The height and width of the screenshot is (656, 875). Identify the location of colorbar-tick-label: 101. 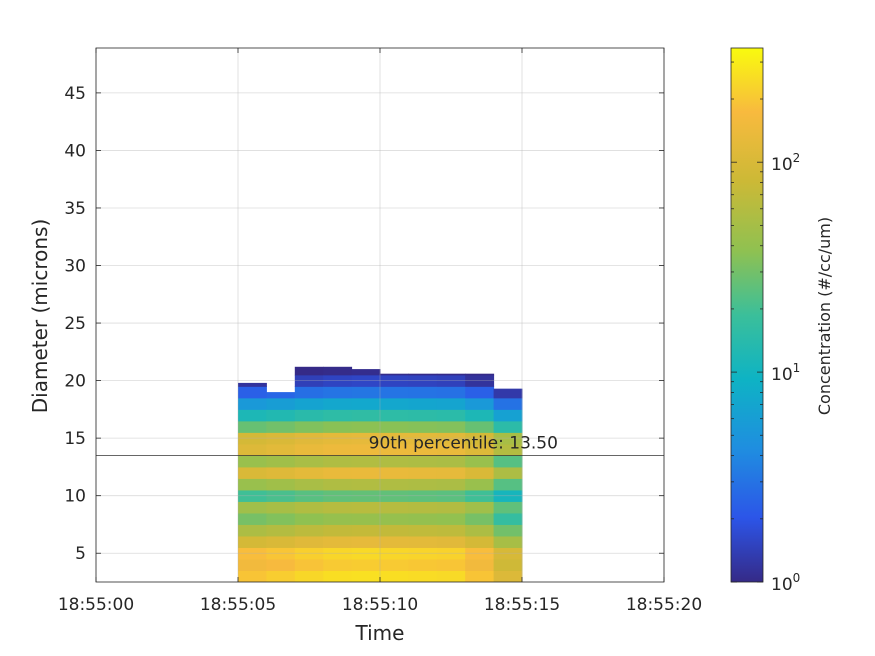
(785, 373).